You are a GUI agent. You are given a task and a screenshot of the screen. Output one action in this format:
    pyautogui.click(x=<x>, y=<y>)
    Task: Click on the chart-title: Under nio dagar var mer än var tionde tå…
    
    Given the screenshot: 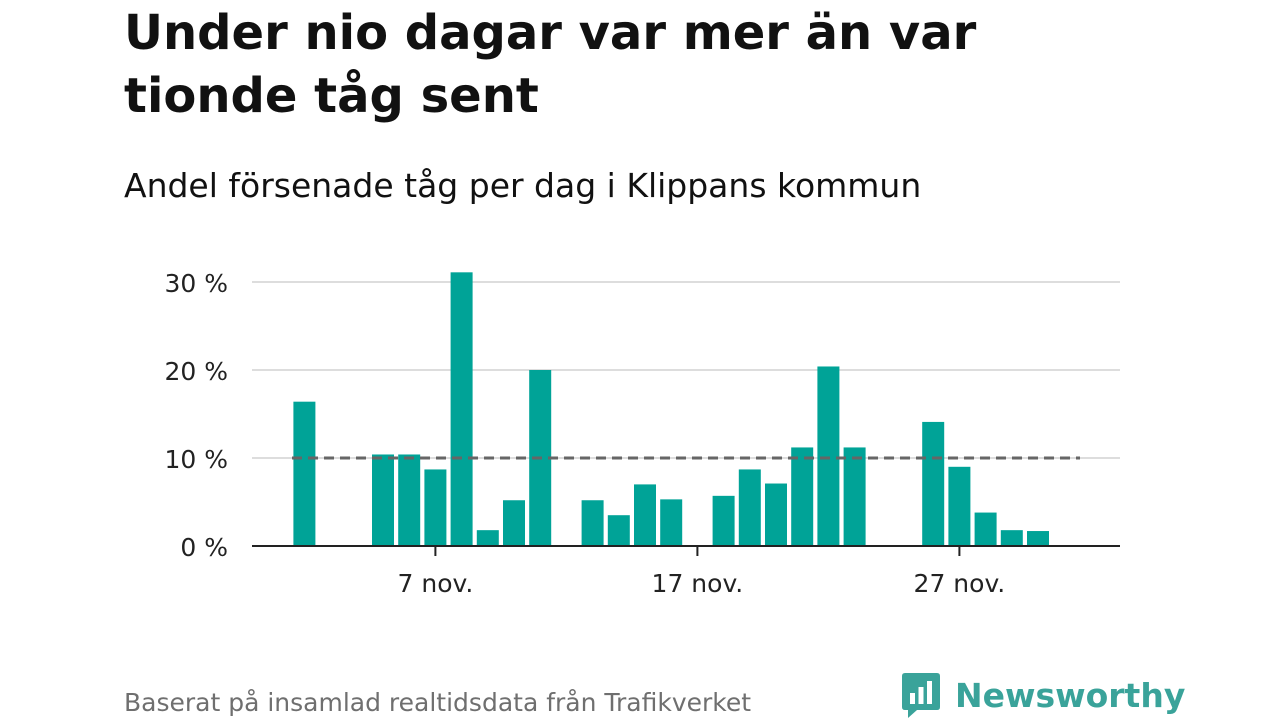 What is the action you would take?
    pyautogui.click(x=550, y=64)
    